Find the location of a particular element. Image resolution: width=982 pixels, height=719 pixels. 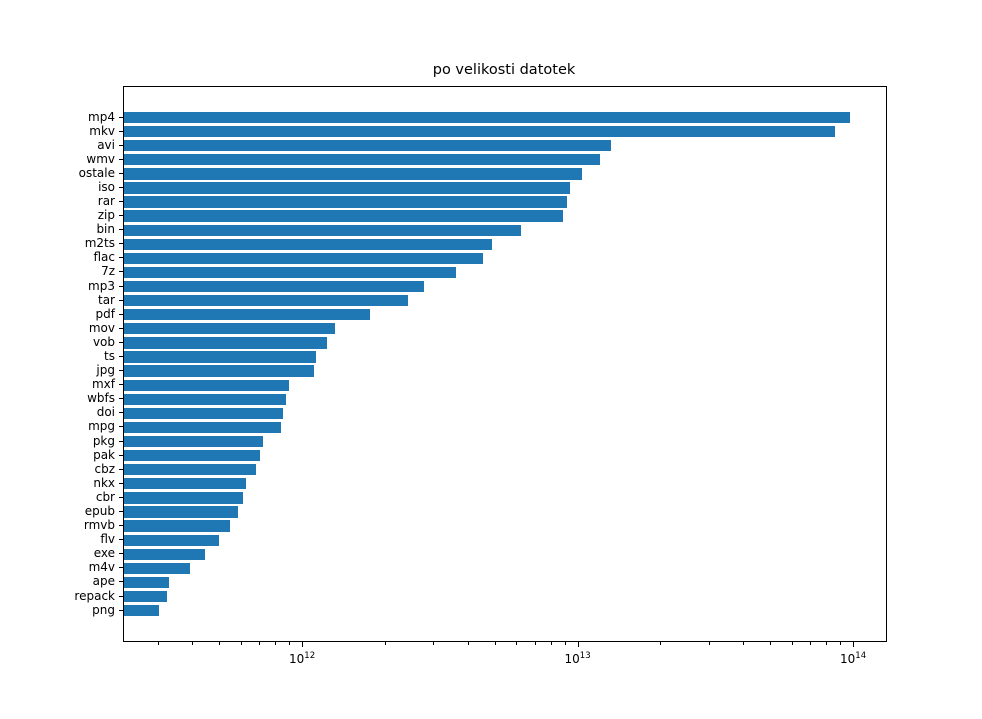

y-tick-label-mxf: mxf is located at coordinates (103, 384).